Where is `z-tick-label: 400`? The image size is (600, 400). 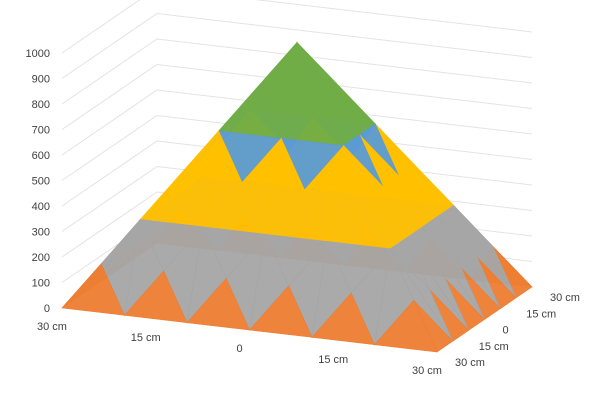 z-tick-label: 400 is located at coordinates (41, 207).